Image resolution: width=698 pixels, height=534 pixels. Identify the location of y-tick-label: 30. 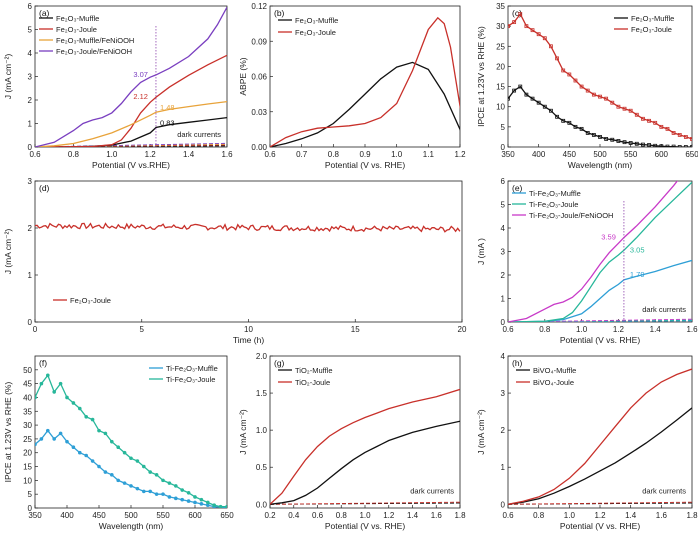
(27, 425).